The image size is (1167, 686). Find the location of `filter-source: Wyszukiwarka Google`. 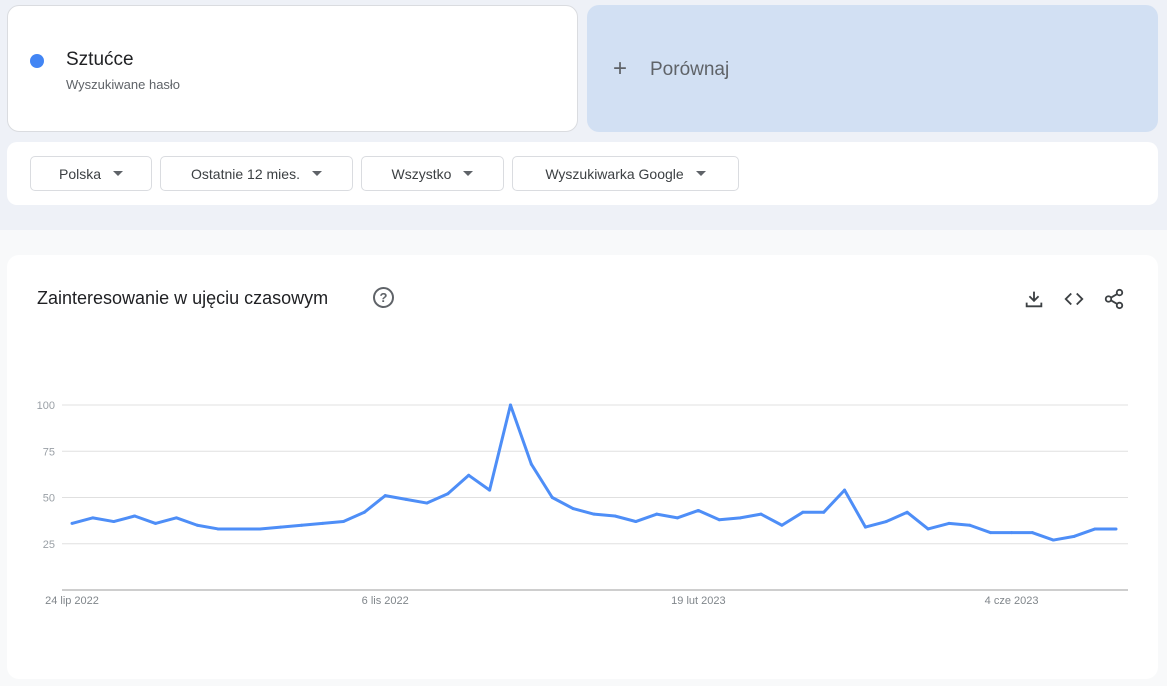

filter-source: Wyszukiwarka Google is located at coordinates (625, 173).